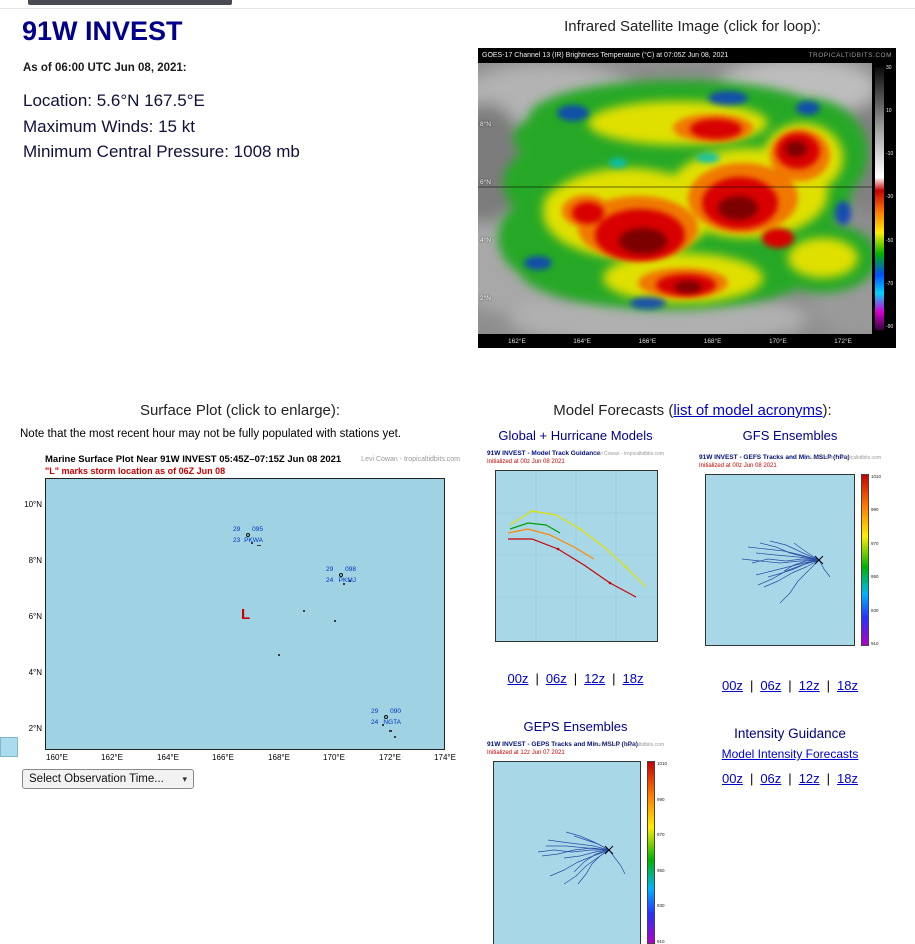 The height and width of the screenshot is (944, 915). I want to click on model-intensity-forecasts-link: Model Intensity Forecasts, so click(790, 754).